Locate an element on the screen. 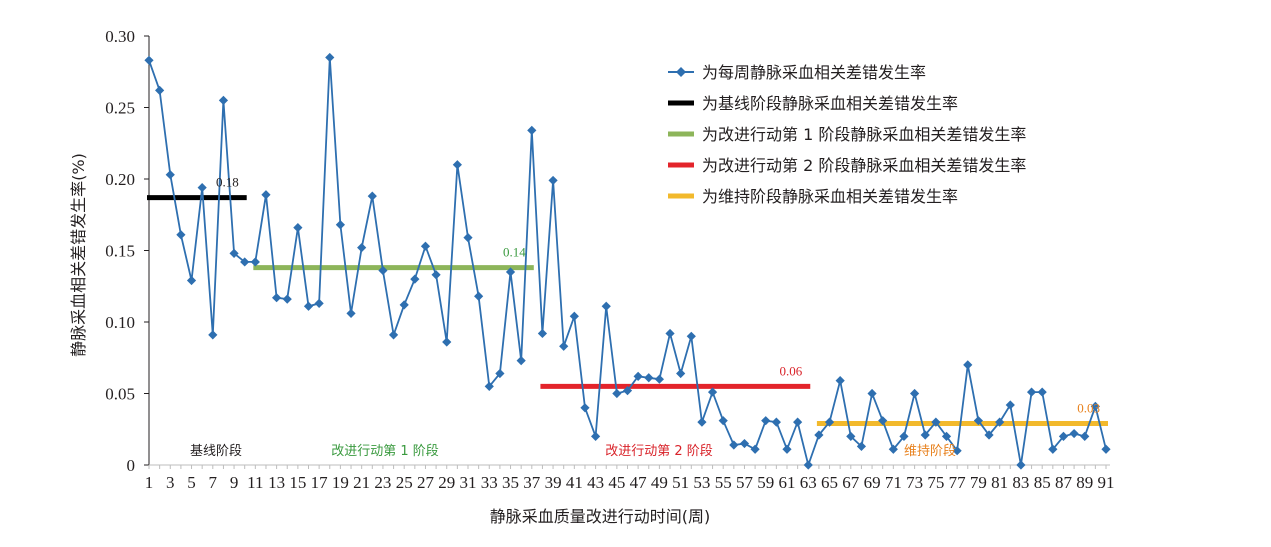 The width and height of the screenshot is (1271, 547). x-tick-label: 51 is located at coordinates (680, 482).